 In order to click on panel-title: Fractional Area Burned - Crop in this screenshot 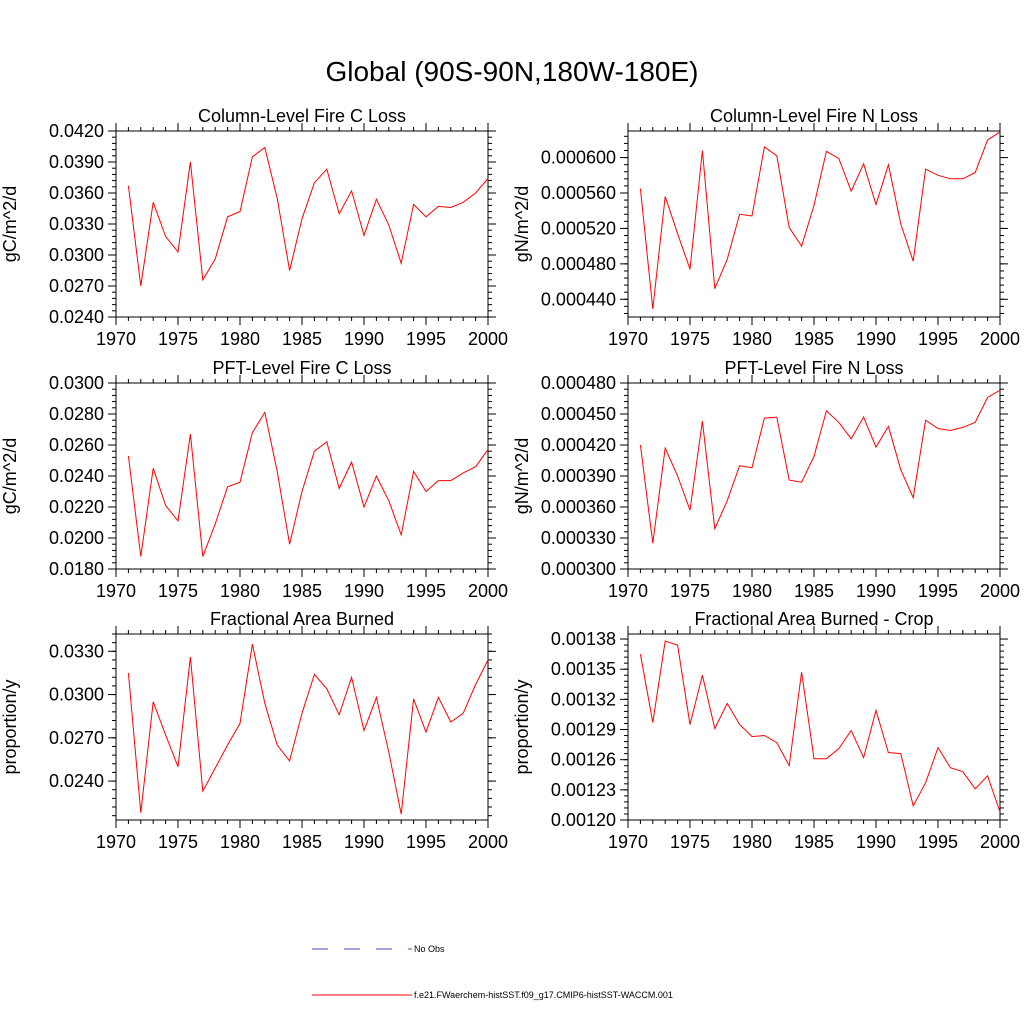, I will do `click(813, 619)`.